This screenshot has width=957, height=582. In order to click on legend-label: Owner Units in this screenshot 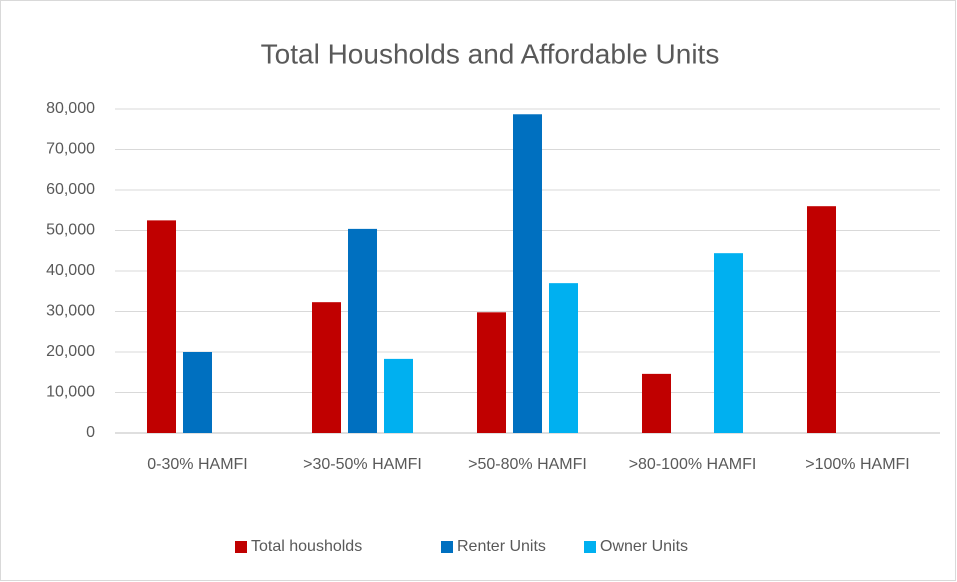, I will do `click(644, 546)`.